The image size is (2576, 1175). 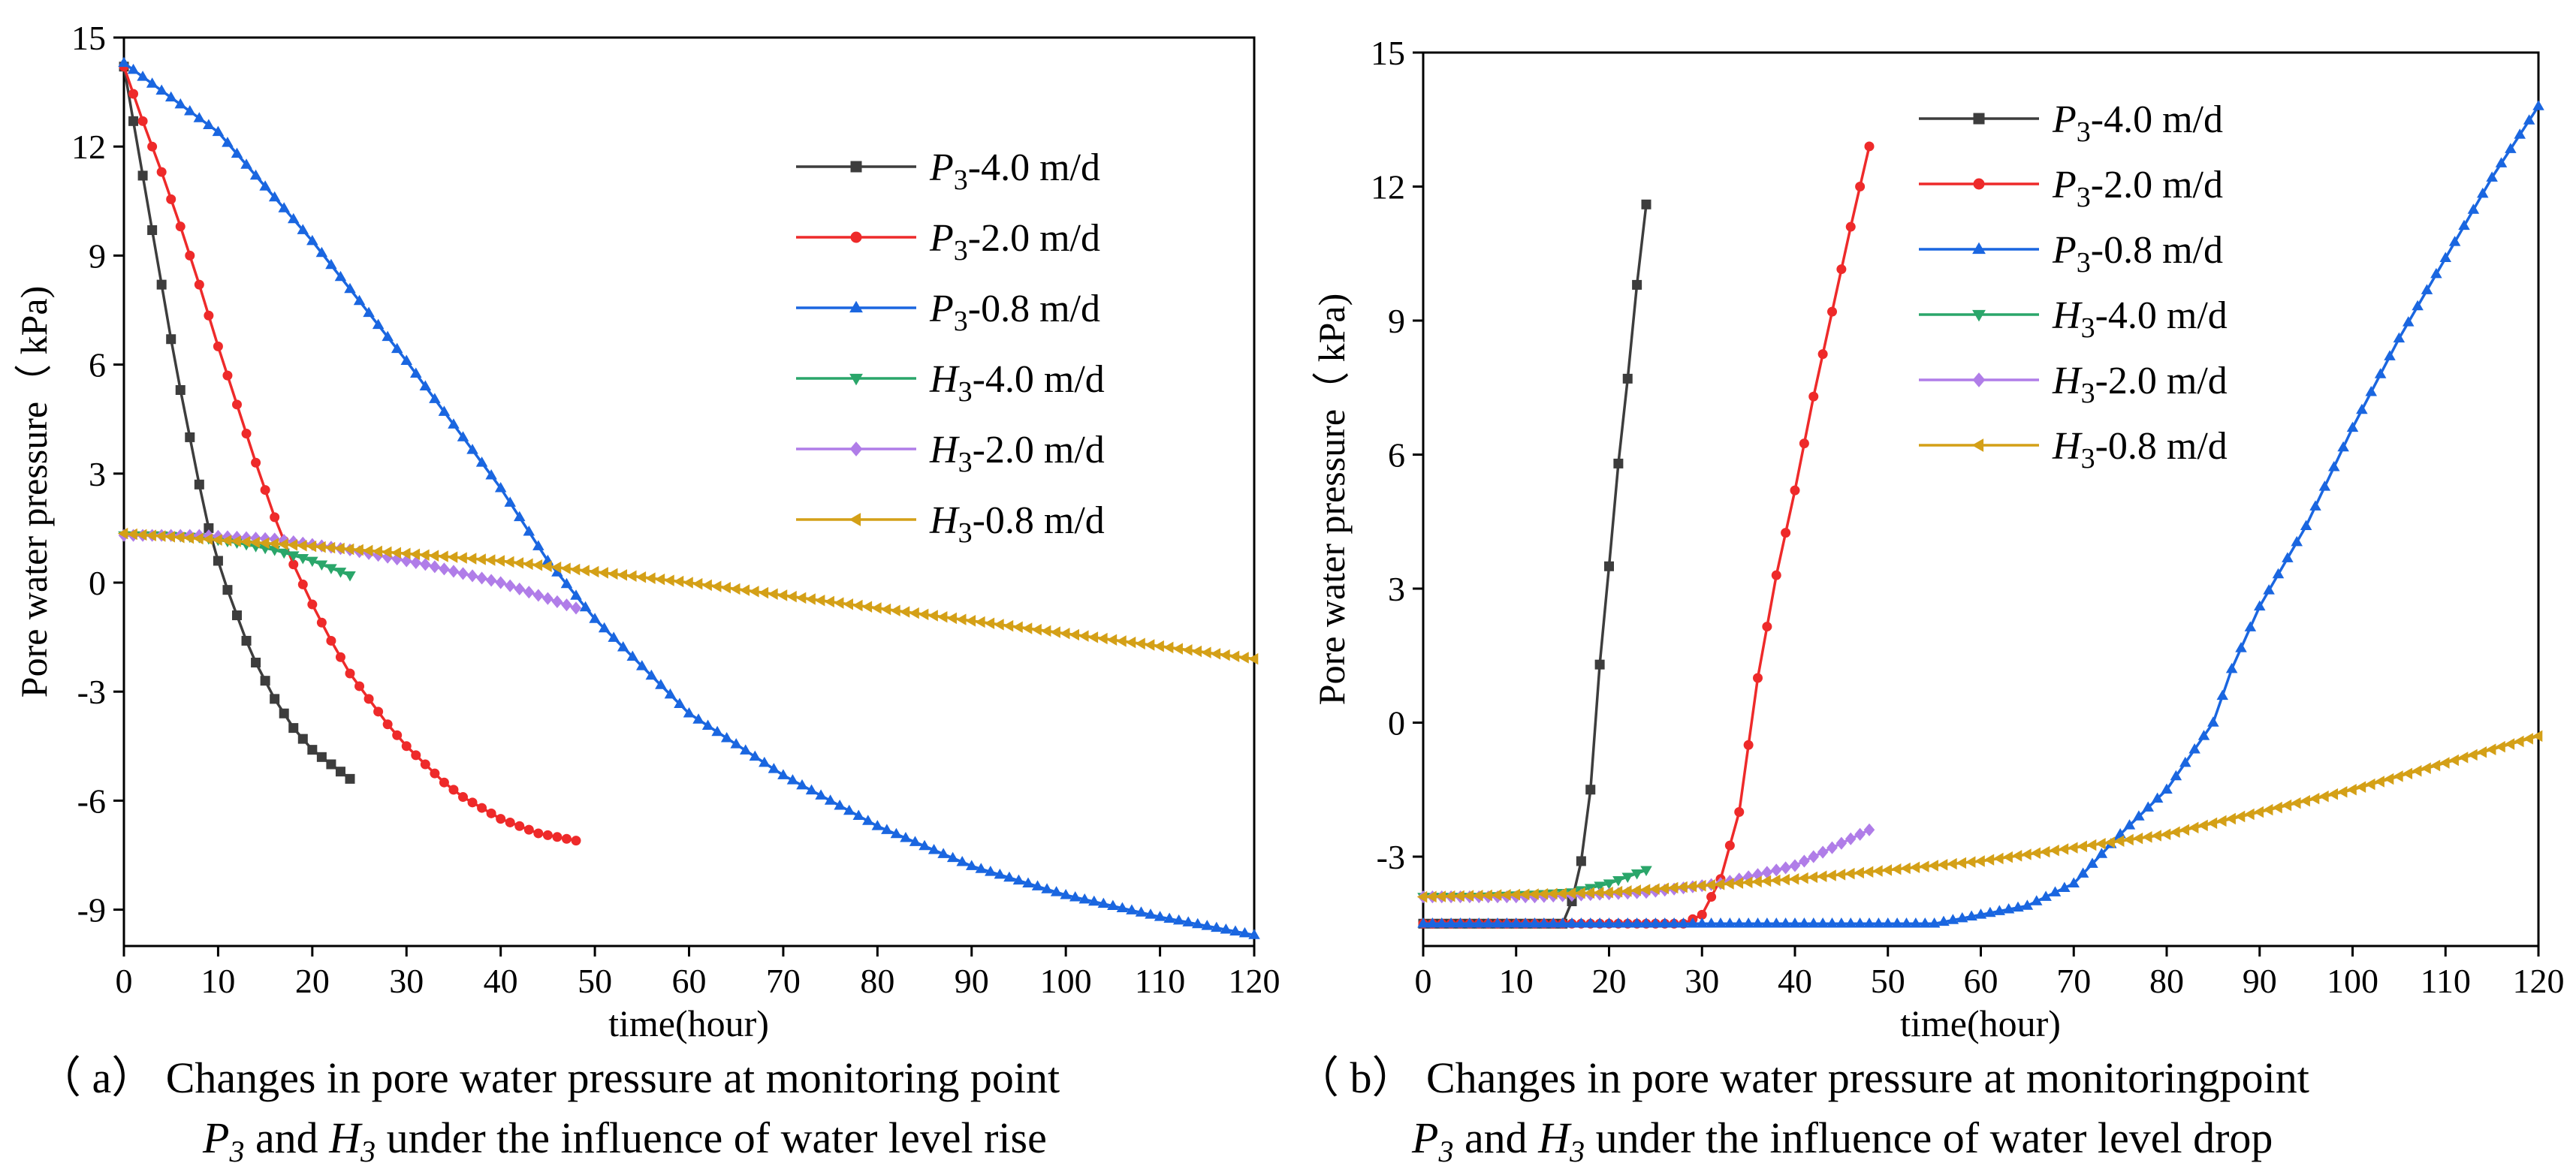 What do you see at coordinates (688, 1023) in the screenshot?
I see `x-axis-title-a: time(hour)` at bounding box center [688, 1023].